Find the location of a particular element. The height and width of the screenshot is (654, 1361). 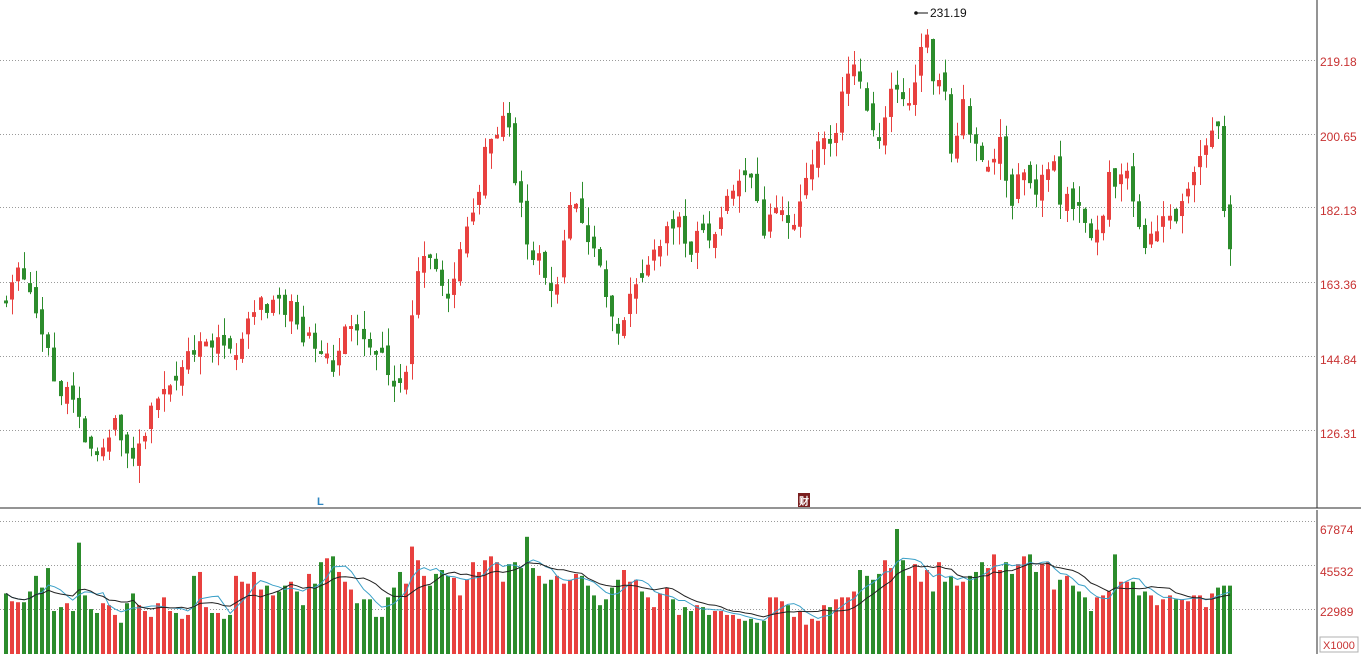

volume-unit-box is located at coordinates (1339, 644).